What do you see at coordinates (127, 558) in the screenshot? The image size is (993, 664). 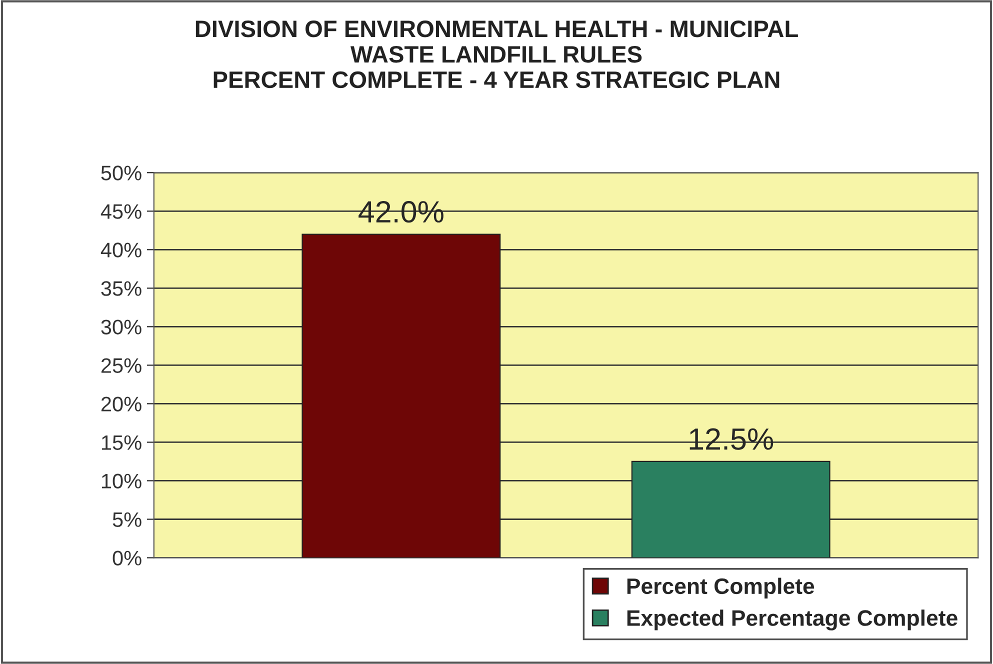 I see `y-tick-label: 0%` at bounding box center [127, 558].